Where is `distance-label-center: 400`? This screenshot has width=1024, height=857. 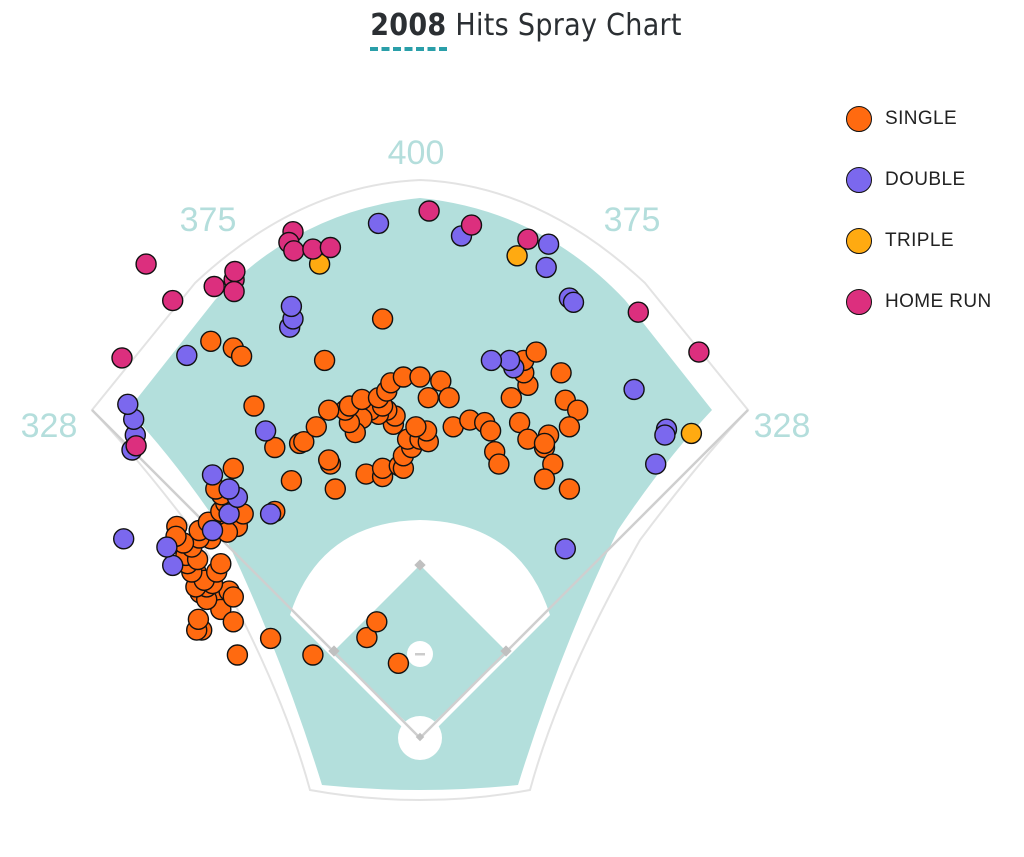
distance-label-center: 400 is located at coordinates (416, 153).